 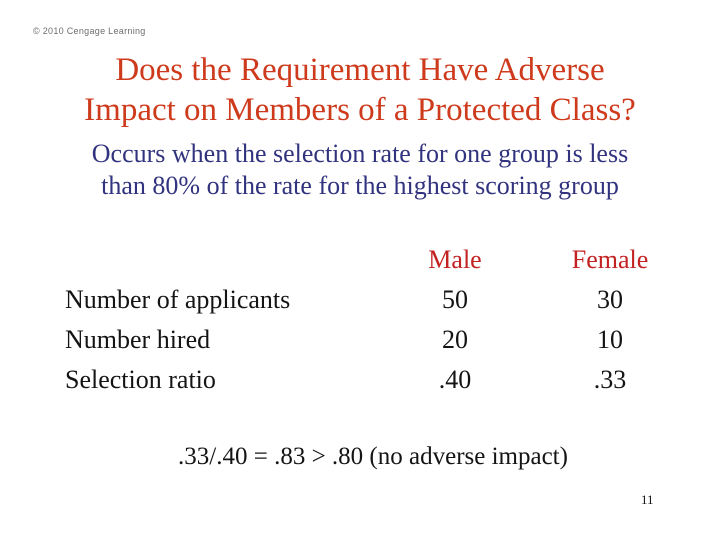 What do you see at coordinates (647, 499) in the screenshot?
I see `page-number: 11` at bounding box center [647, 499].